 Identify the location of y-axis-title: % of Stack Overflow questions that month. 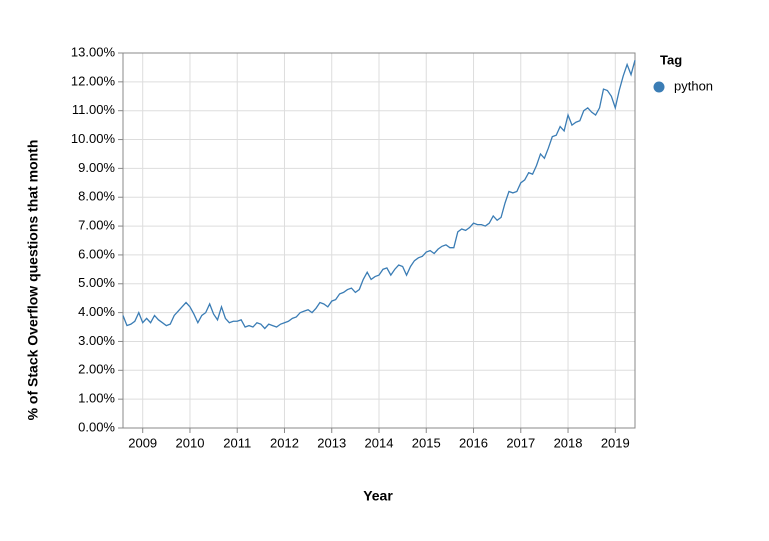
(33, 280).